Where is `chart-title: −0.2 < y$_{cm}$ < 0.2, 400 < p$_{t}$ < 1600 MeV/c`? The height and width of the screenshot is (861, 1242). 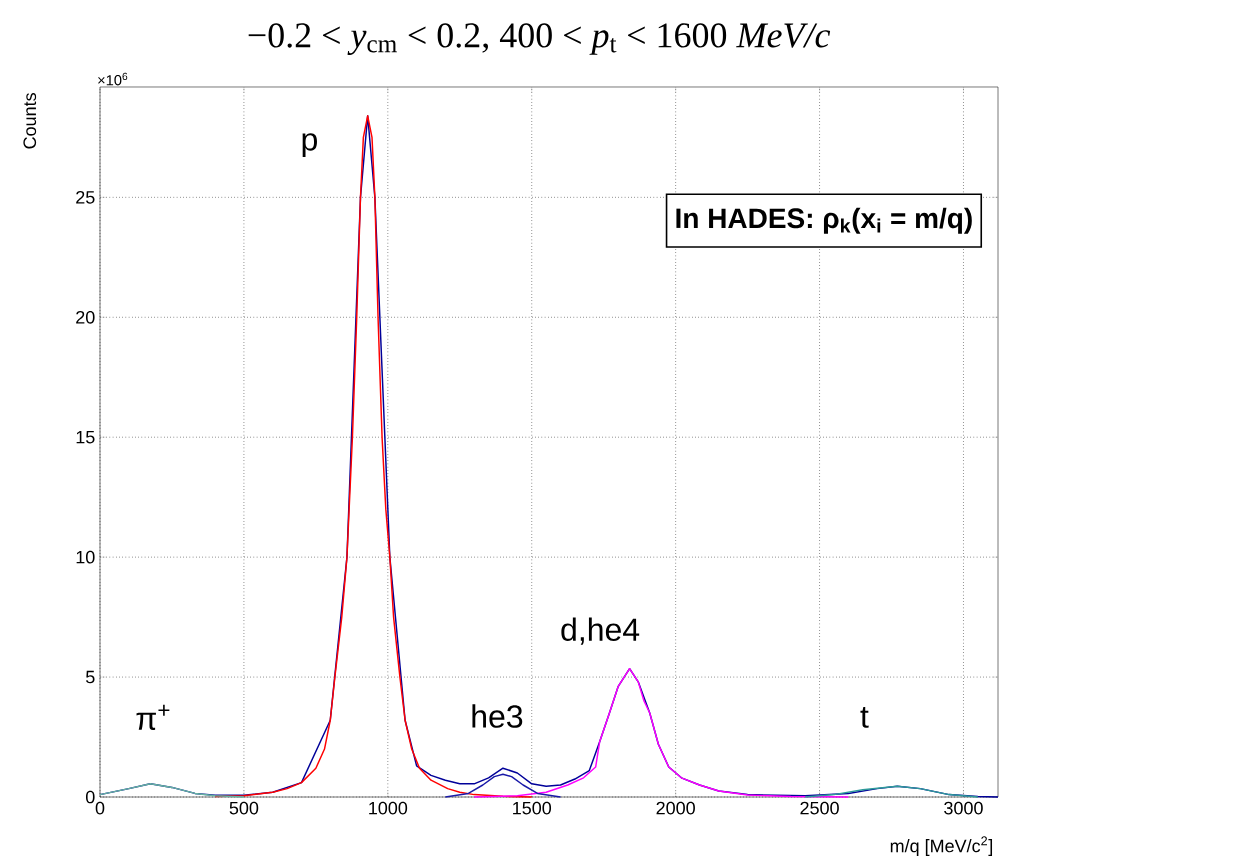
chart-title: −0.2 < y$_{cm}$ < 0.2, 400 < p$_{t}$ < 1600 MeV/c is located at coordinates (539, 39).